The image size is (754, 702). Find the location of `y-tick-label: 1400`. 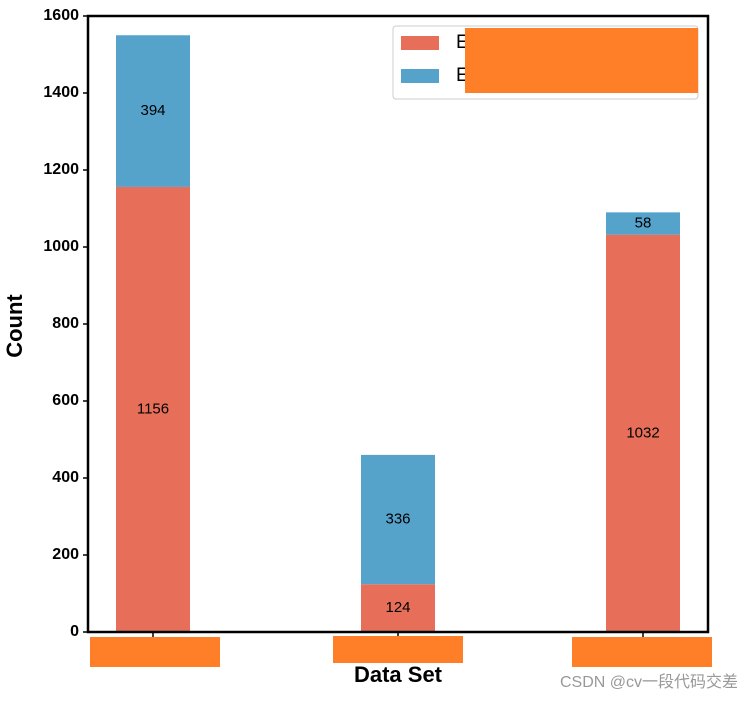

y-tick-label: 1400 is located at coordinates (61, 92).